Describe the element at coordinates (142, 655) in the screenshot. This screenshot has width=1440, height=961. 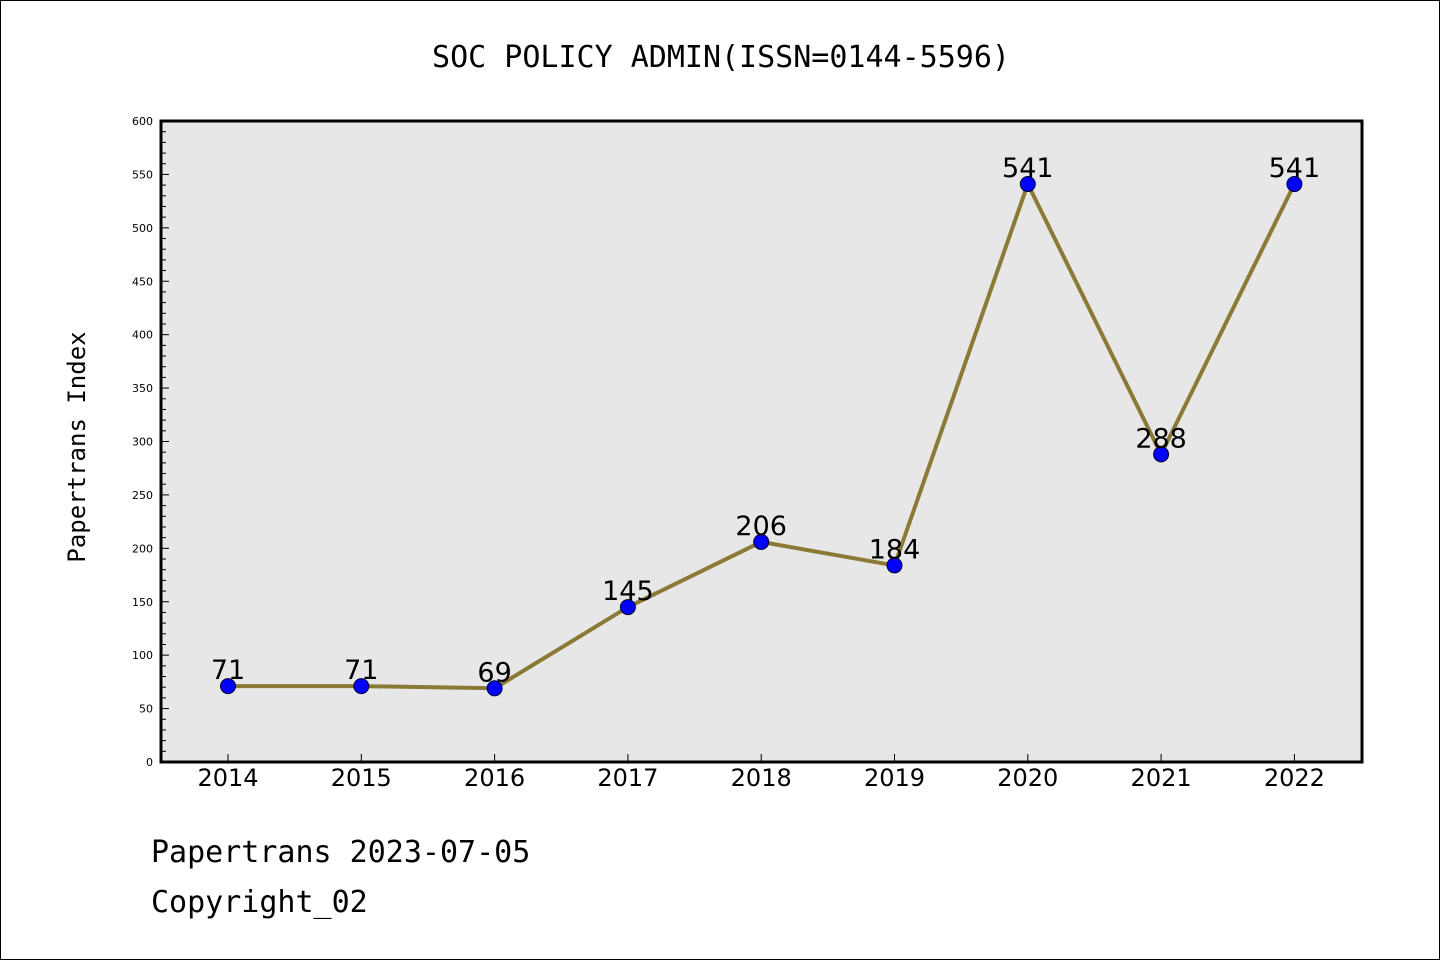
I see `y-tick-label: 100` at that location.